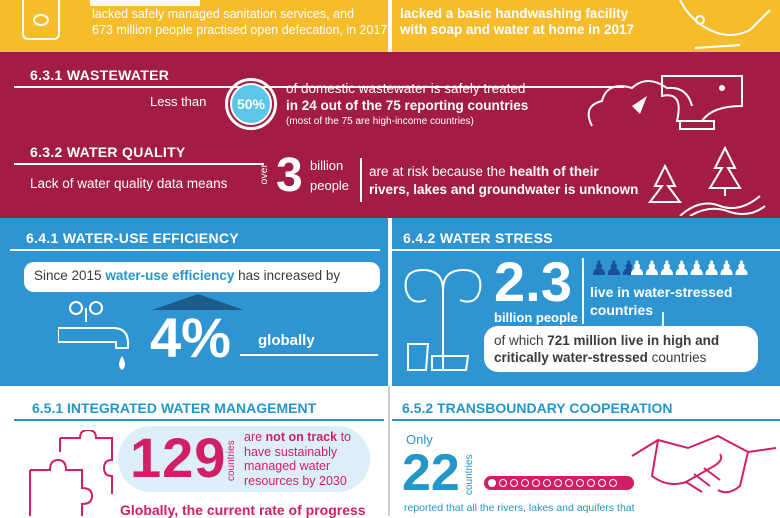  I want to click on people-icons-dark: ♟♟♟, so click(614, 269).